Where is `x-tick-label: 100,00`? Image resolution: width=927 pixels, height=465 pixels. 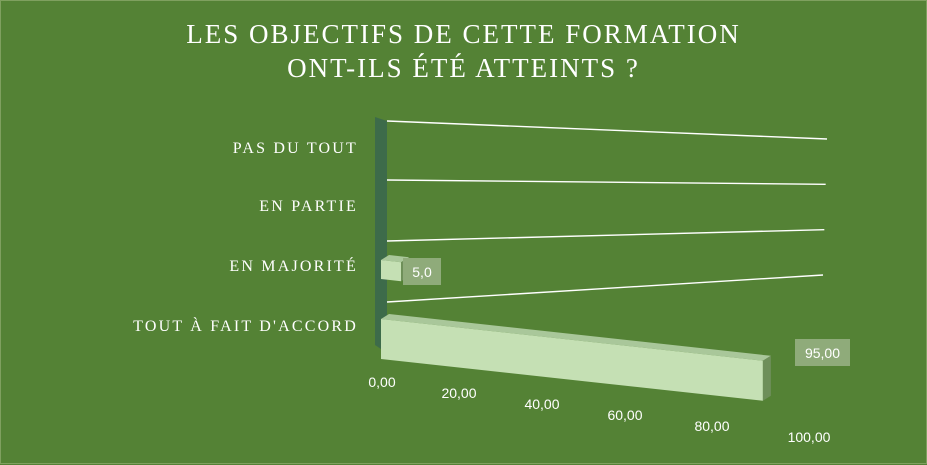
x-tick-label: 100,00 is located at coordinates (809, 437).